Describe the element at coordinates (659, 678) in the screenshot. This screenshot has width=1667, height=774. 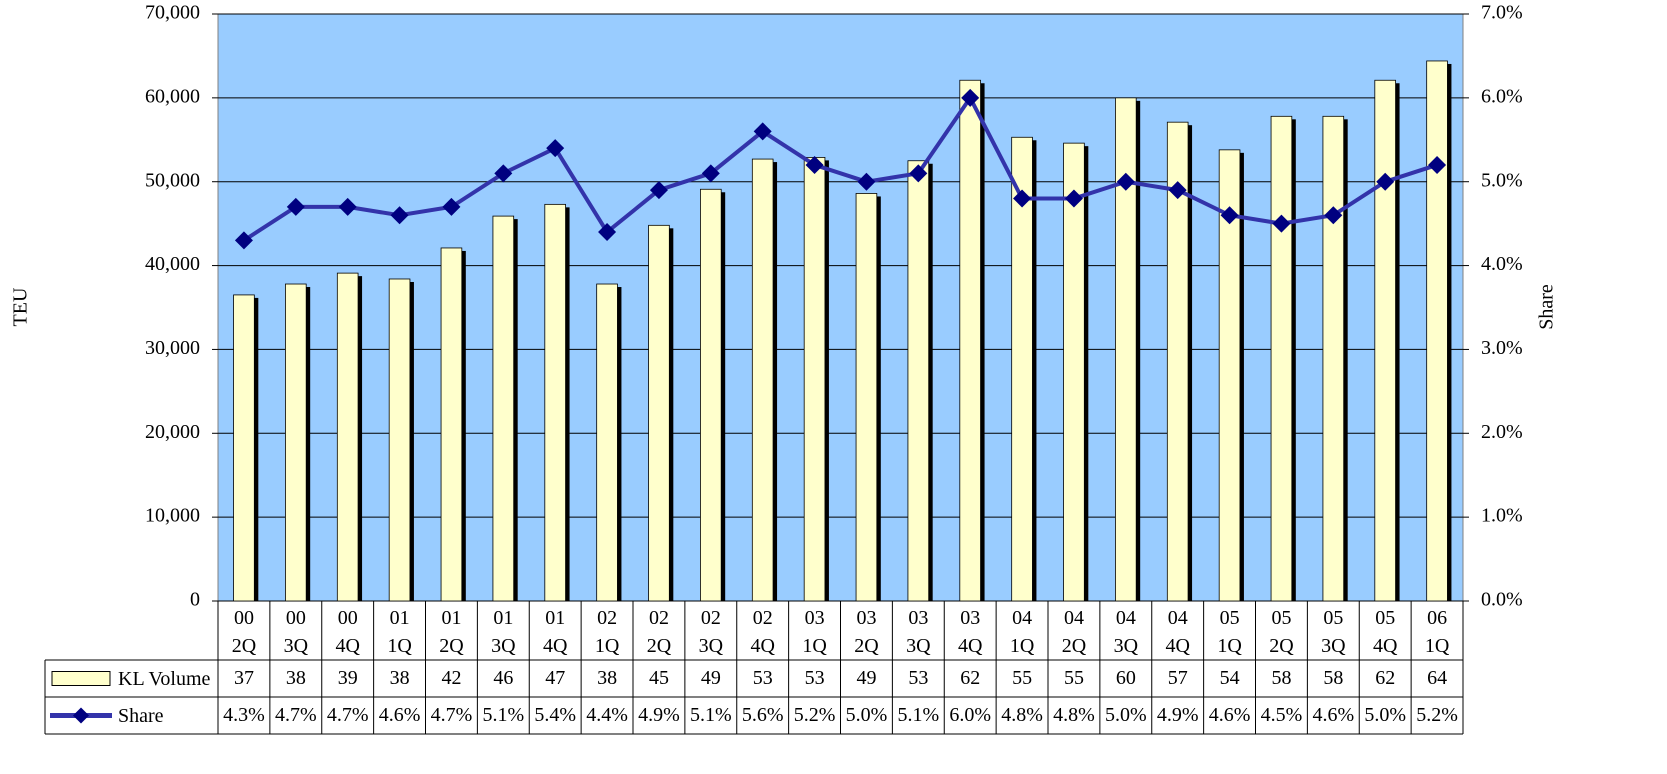
I see `table-value: 45` at that location.